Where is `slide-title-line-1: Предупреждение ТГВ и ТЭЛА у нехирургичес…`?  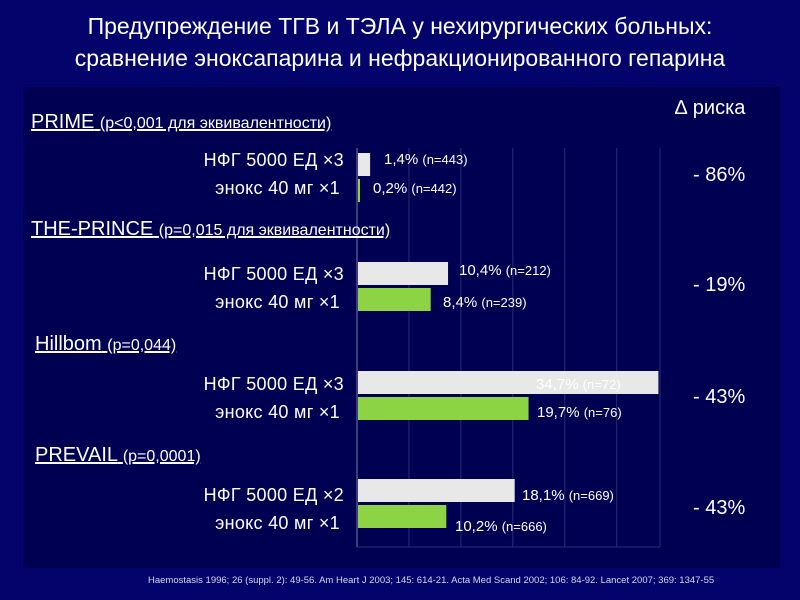
slide-title-line-1: Предупреждение ТГВ и ТЭЛА у нехирургичес… is located at coordinates (400, 26).